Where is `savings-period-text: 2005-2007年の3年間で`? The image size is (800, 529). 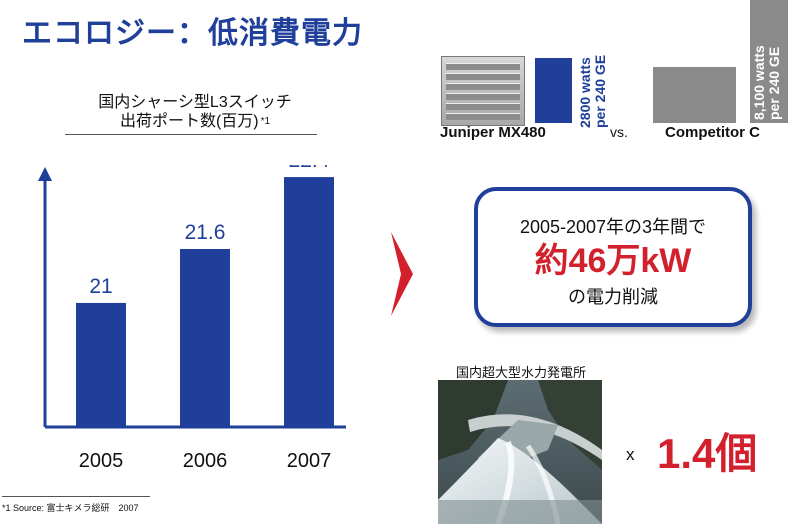
savings-period-text: 2005-2007年の3年間で is located at coordinates (613, 227).